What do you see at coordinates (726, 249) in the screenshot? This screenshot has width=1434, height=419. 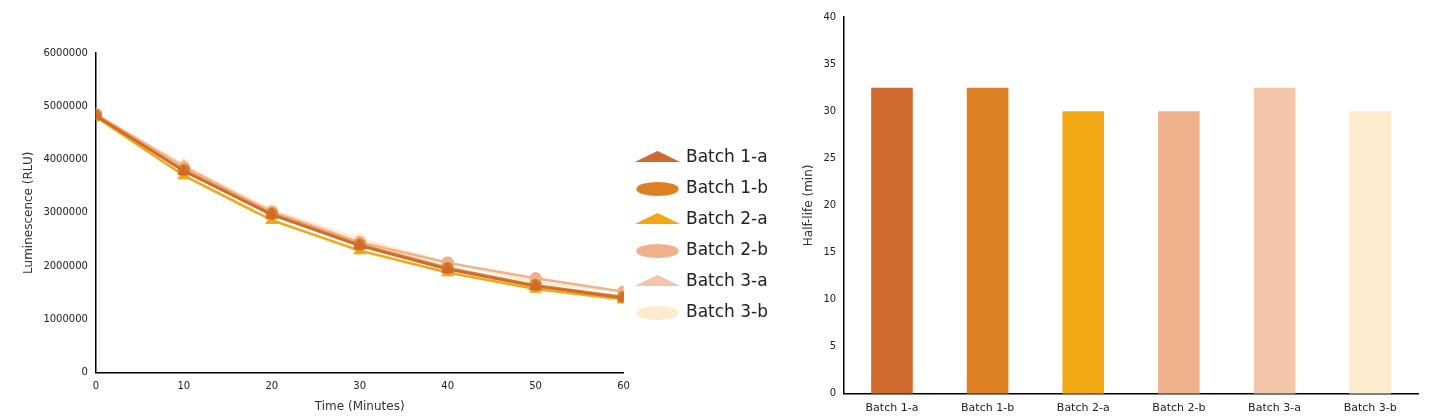 I see `legend-label: Batch 2-b` at bounding box center [726, 249].